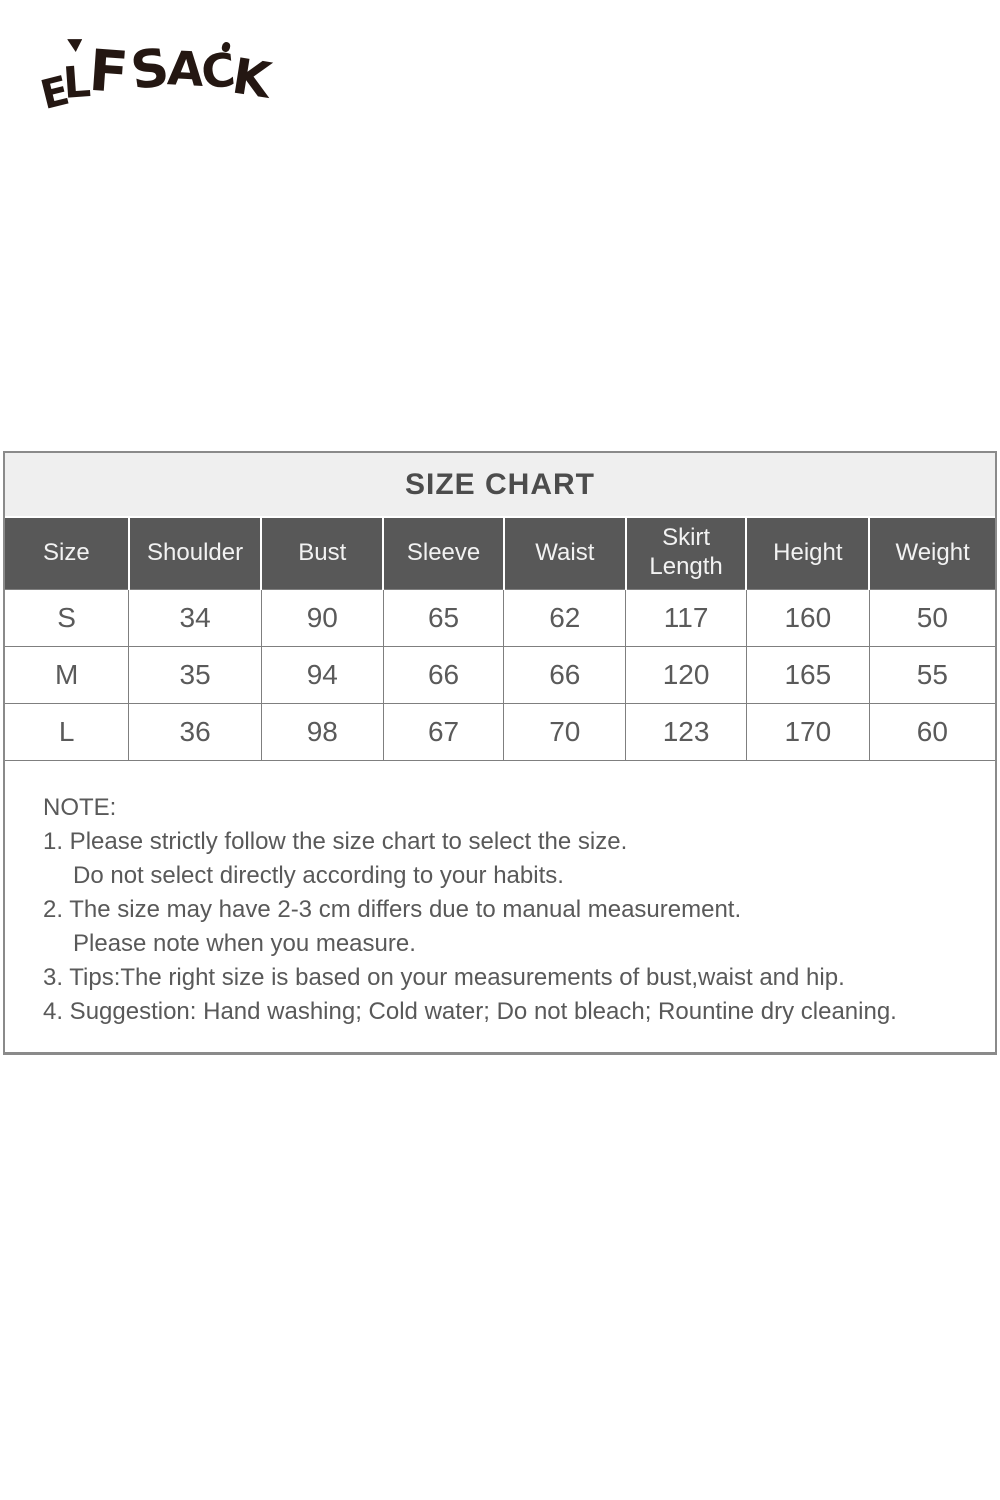 The width and height of the screenshot is (1000, 1500). What do you see at coordinates (807, 674) in the screenshot?
I see `table-cell: 165` at bounding box center [807, 674].